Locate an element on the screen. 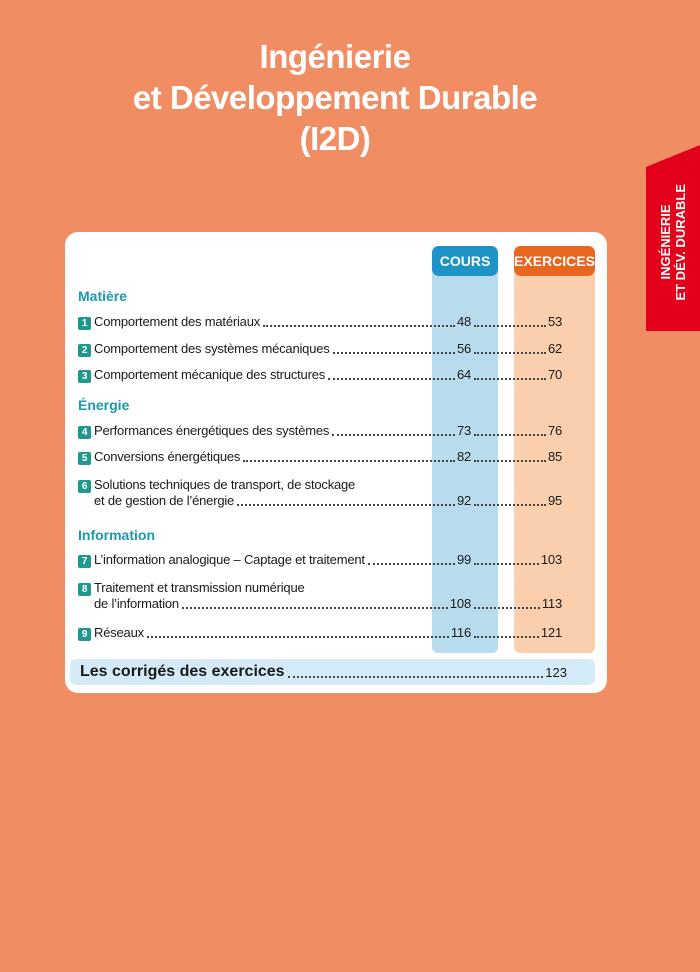  chapter-number-badge: 7 is located at coordinates (84, 561).